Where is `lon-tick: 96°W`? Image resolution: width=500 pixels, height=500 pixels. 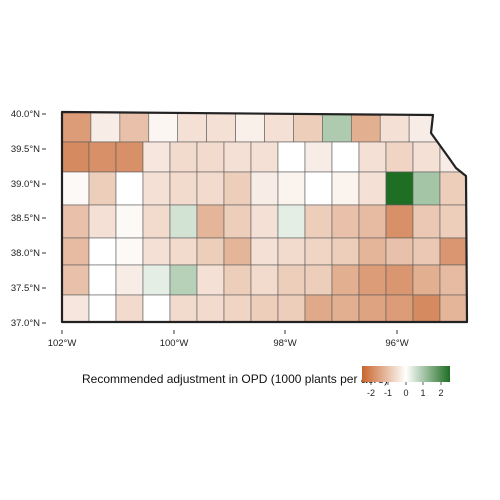
lon-tick: 96°W is located at coordinates (397, 339).